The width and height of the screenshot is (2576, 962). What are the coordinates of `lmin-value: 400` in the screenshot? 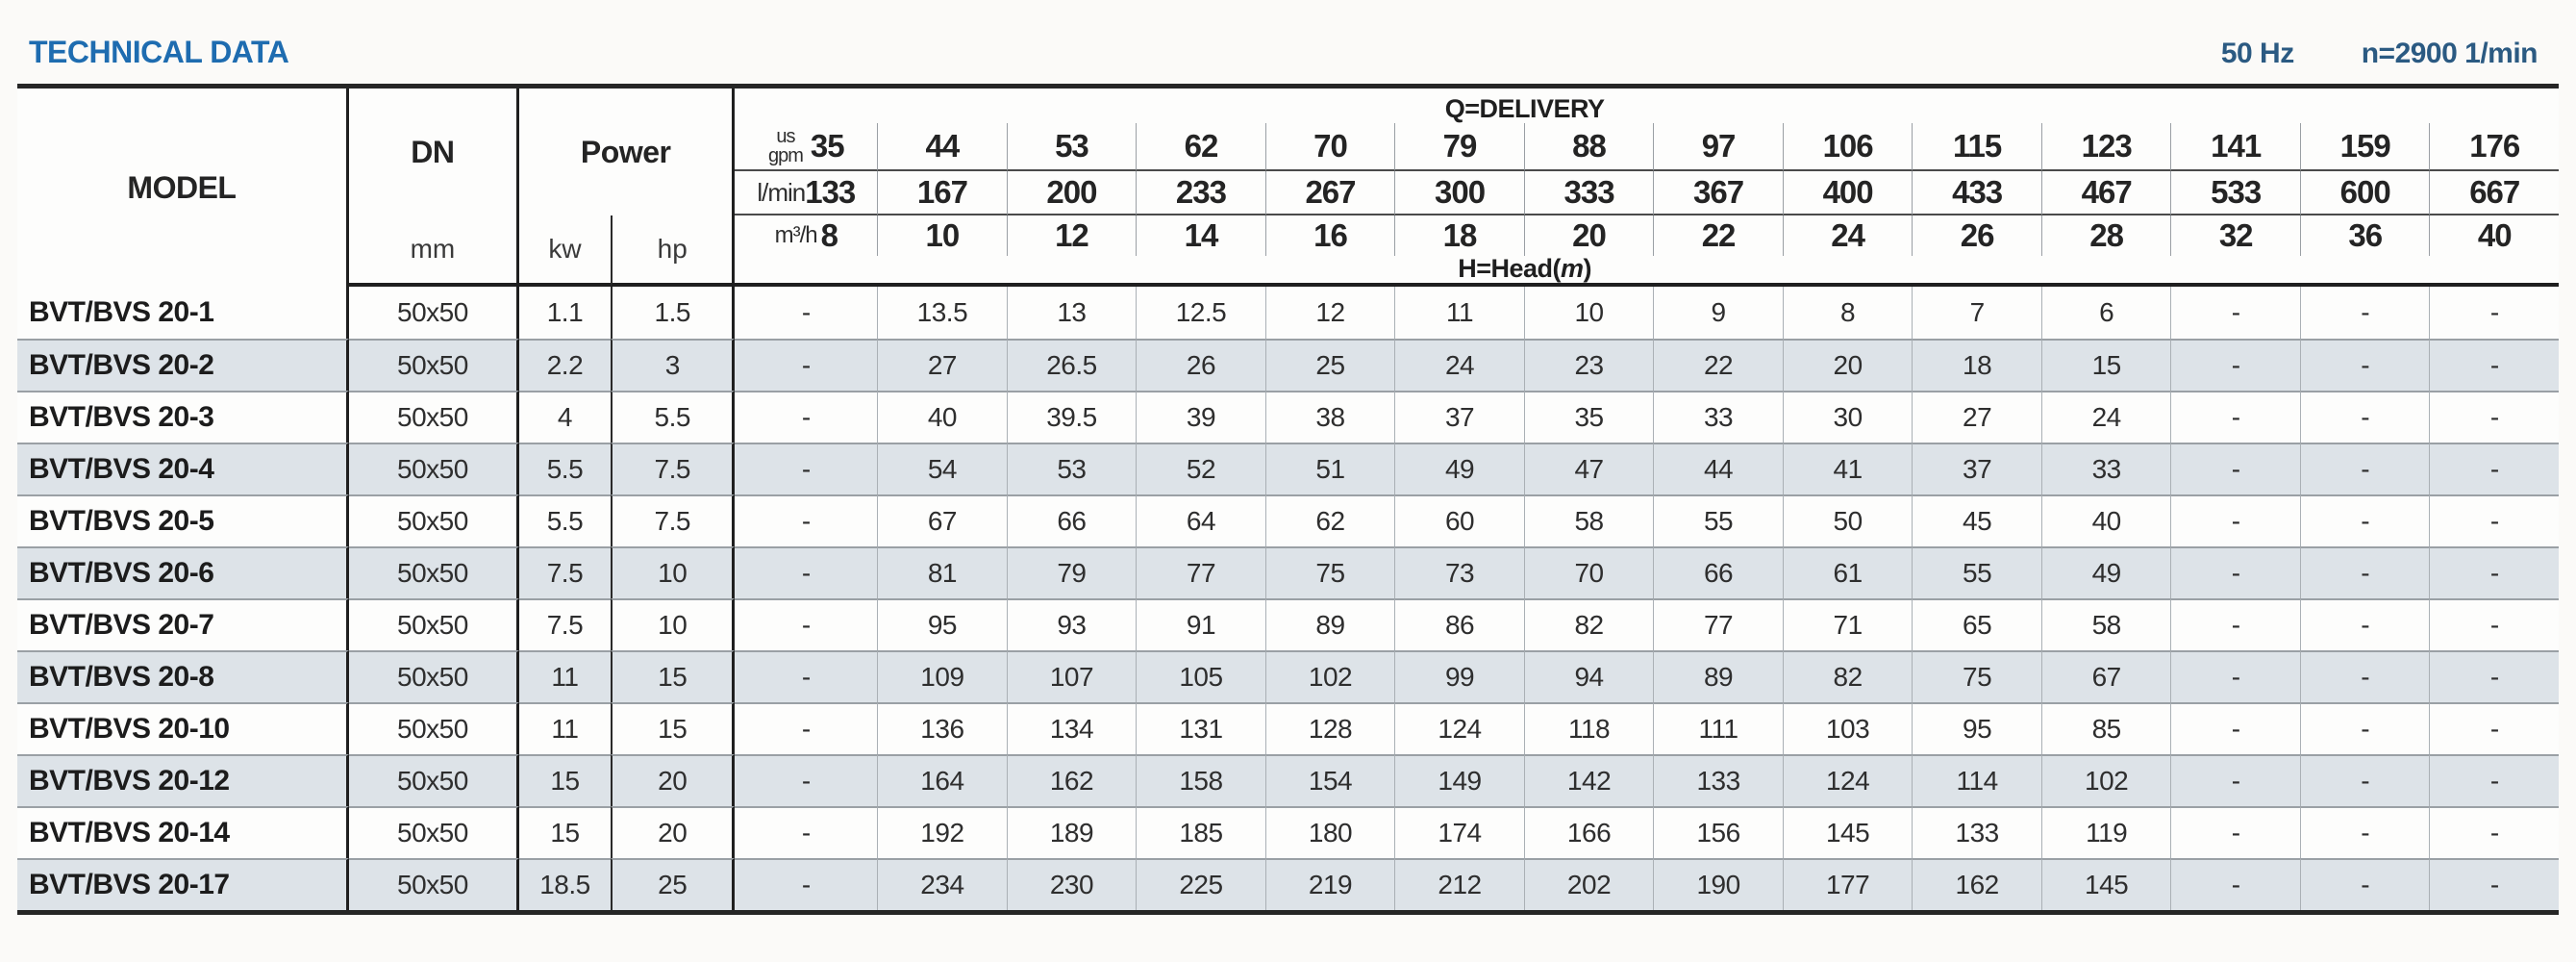 It's located at (1847, 193).